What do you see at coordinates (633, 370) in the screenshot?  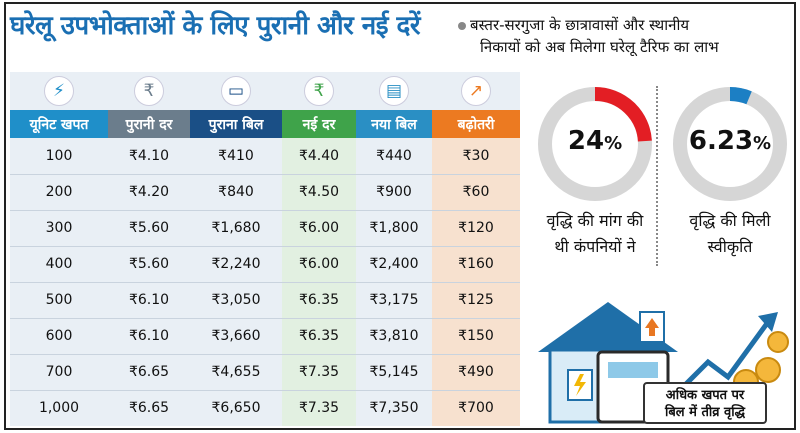 I see `meter-display` at bounding box center [633, 370].